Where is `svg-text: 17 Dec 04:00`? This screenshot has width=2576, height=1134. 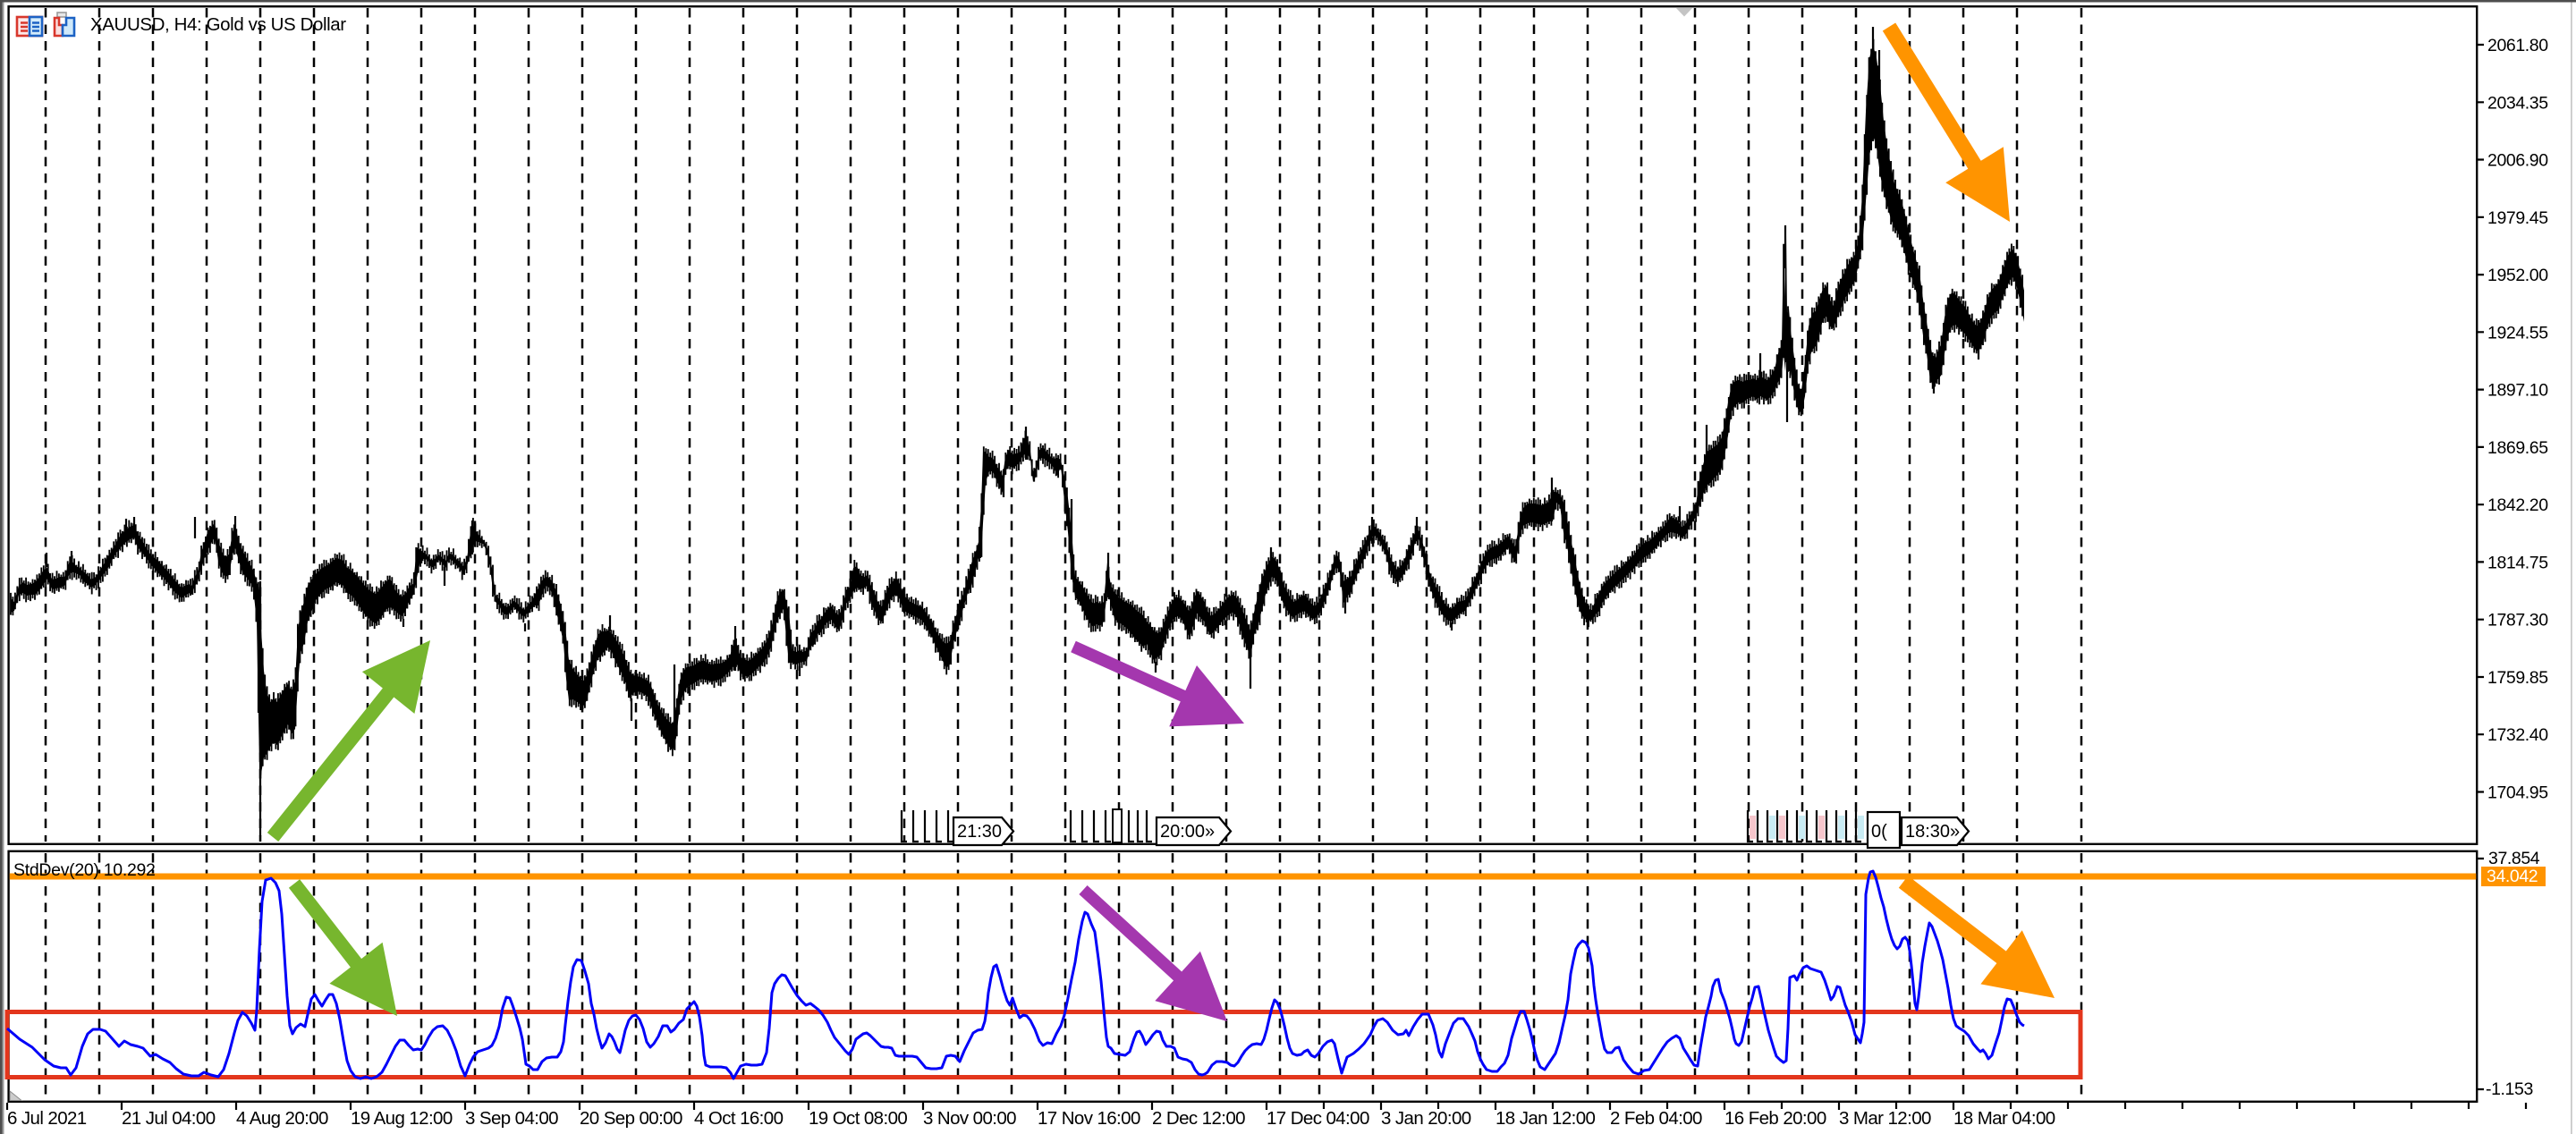
svg-text: 17 Dec 04:00 is located at coordinates (1318, 1118).